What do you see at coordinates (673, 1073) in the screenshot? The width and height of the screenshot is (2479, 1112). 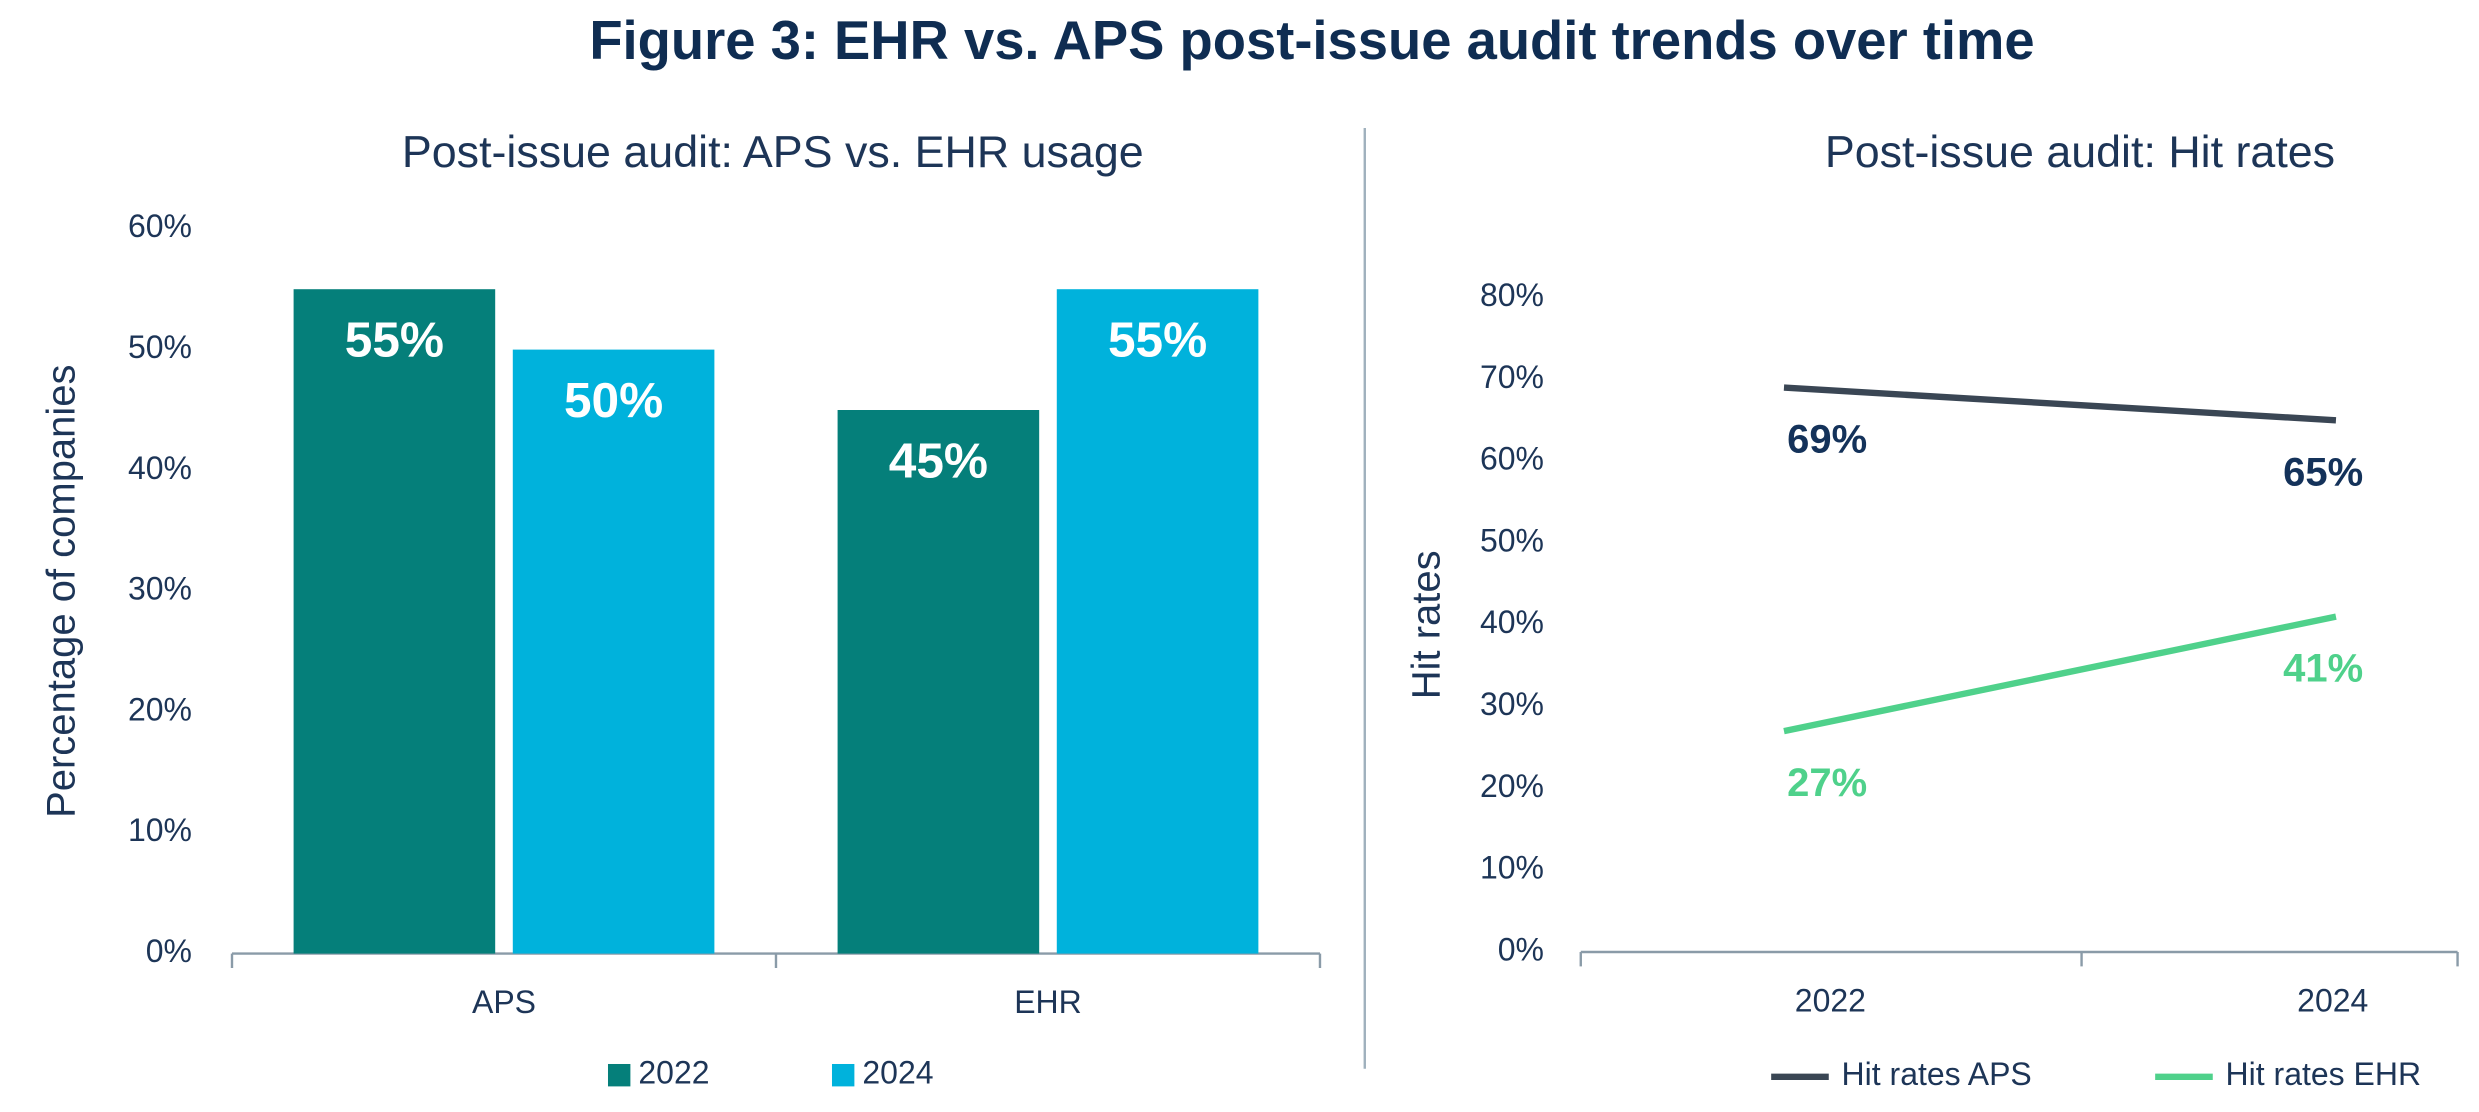 I see `legend-label: 2022` at bounding box center [673, 1073].